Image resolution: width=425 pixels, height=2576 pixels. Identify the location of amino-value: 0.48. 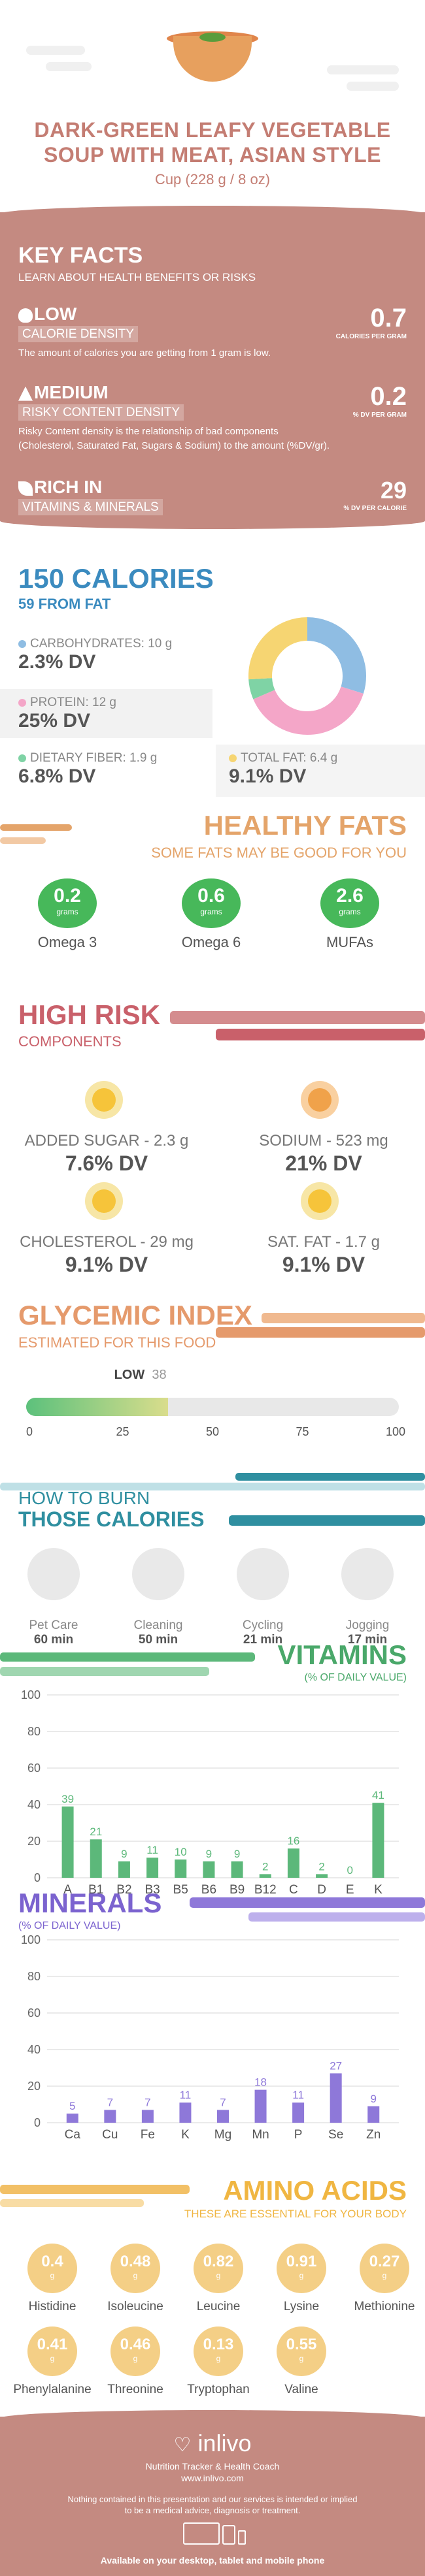
(135, 2261).